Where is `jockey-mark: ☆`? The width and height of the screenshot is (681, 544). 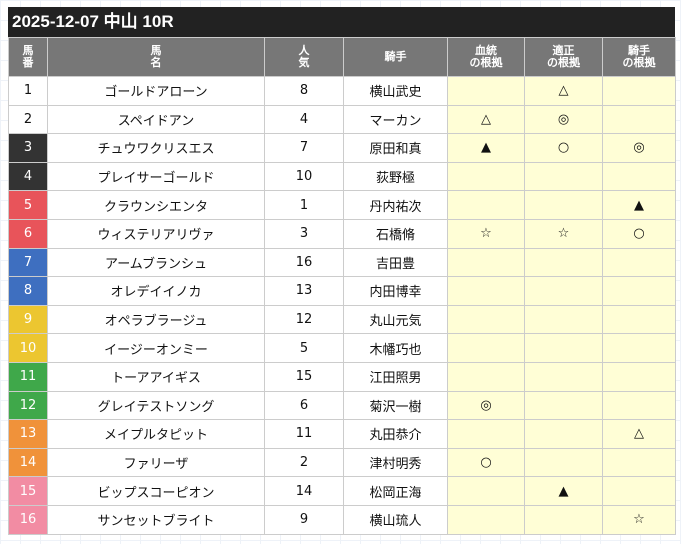
jockey-mark: ☆ is located at coordinates (639, 519).